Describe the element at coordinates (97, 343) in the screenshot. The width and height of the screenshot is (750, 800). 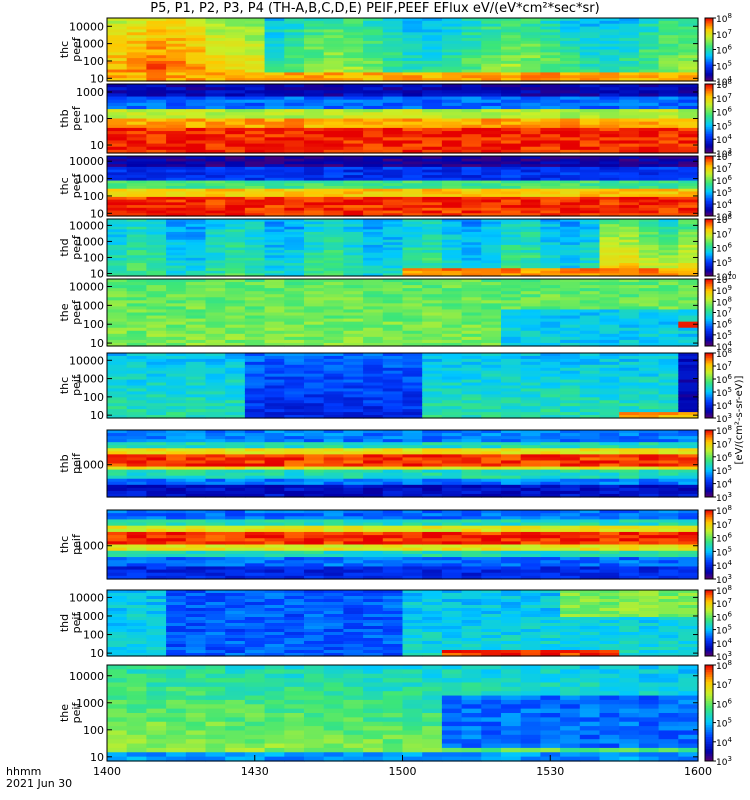
I see `y-tick-label: 10` at that location.